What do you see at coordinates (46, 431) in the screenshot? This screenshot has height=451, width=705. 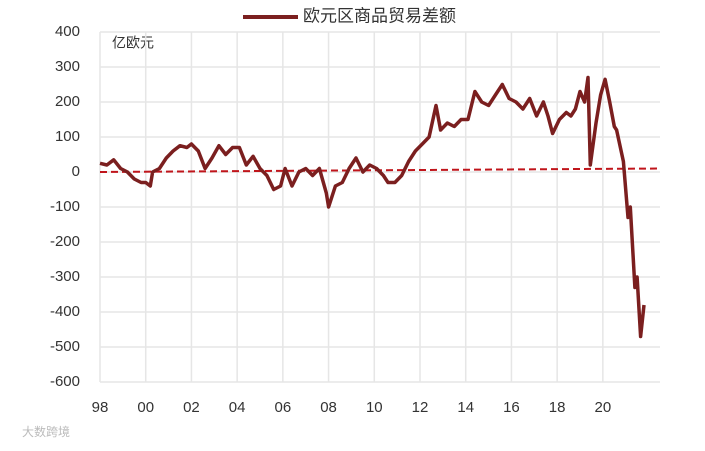 I see `watermark: 大数跨境` at bounding box center [46, 431].